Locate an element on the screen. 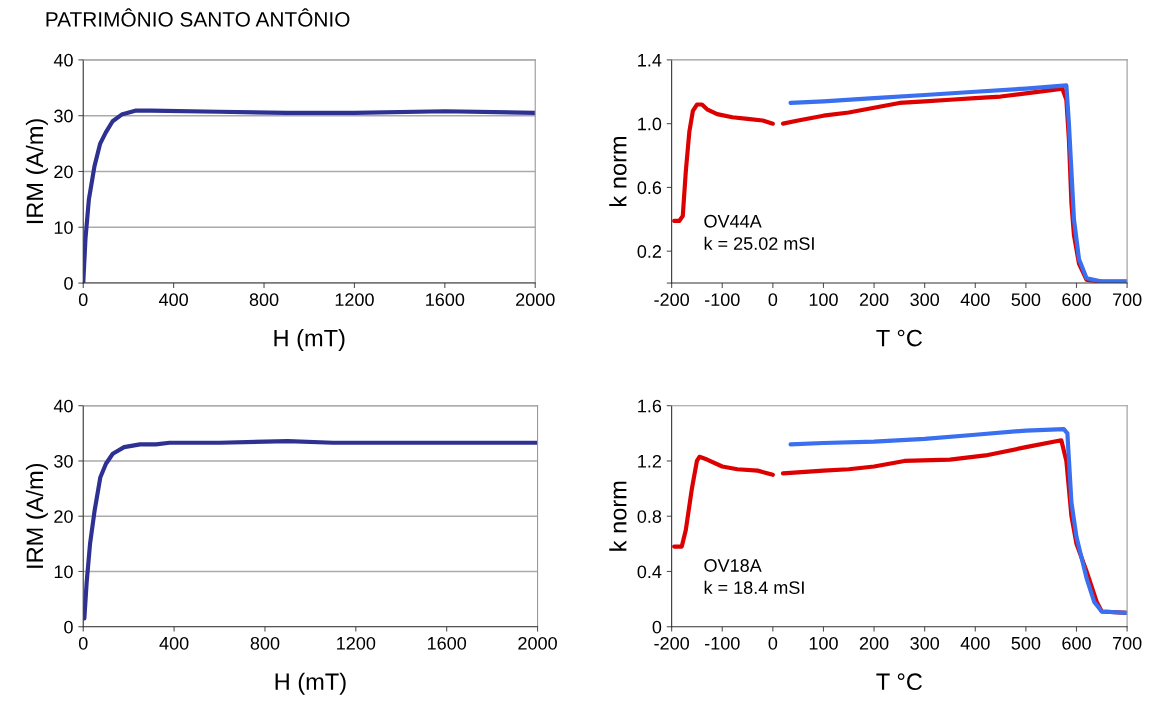 The width and height of the screenshot is (1156, 713). annotation: OV44A is located at coordinates (733, 221).